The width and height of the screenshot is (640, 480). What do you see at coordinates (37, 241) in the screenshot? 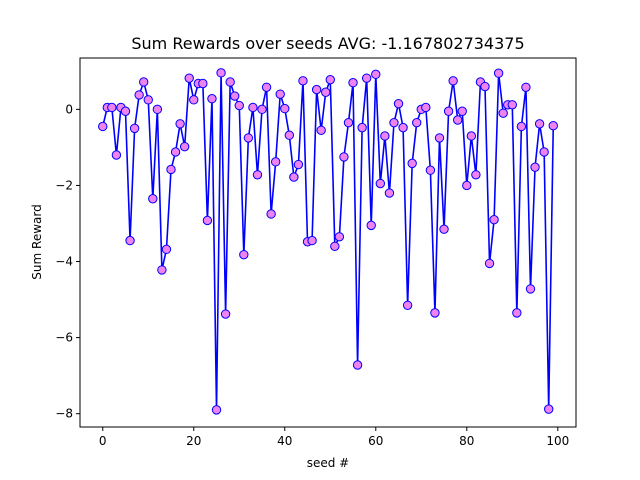
I see `y-axis-label: Sum Reward` at bounding box center [37, 241].